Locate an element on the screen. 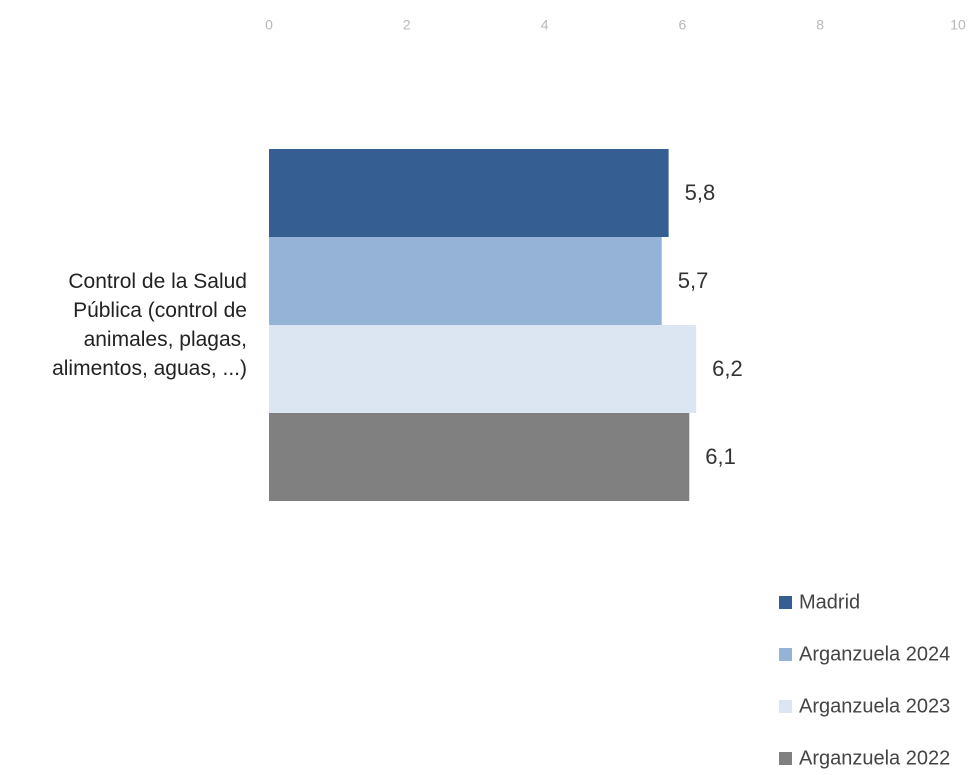 The image size is (980, 775). legend-label: Arganzuela 2023 is located at coordinates (874, 706).